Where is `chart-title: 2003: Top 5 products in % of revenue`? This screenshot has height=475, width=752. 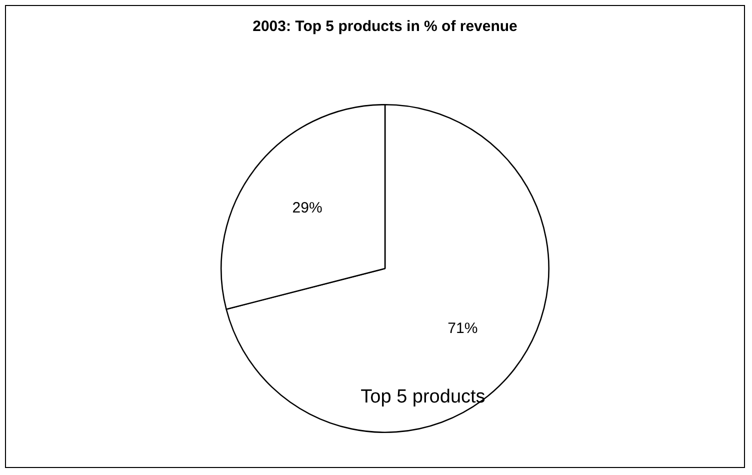
chart-title: 2003: Top 5 products in % of revenue is located at coordinates (385, 27).